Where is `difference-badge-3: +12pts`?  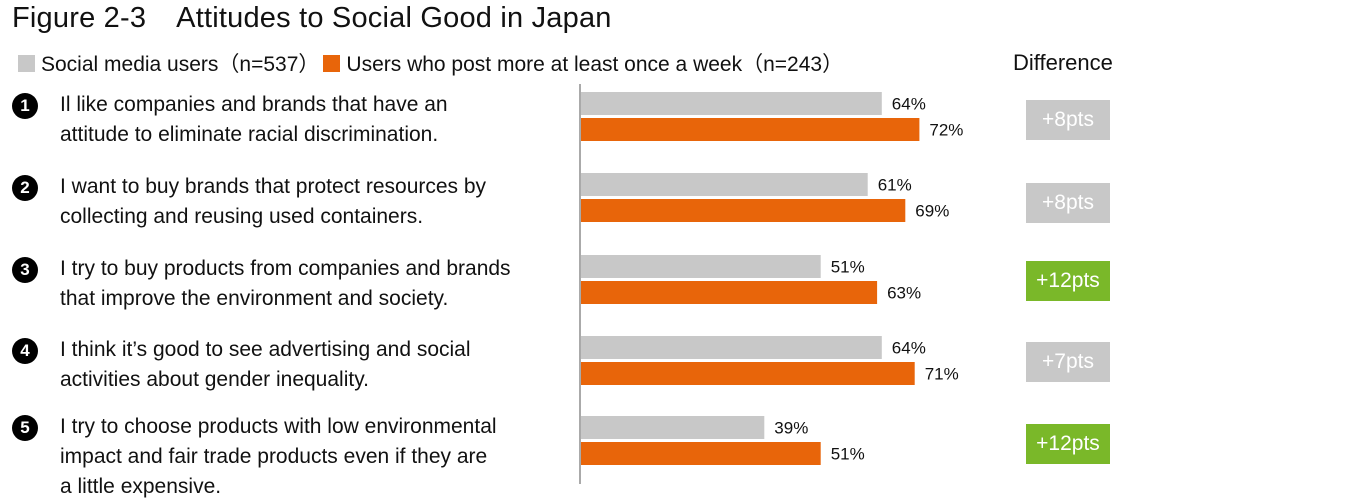 difference-badge-3: +12pts is located at coordinates (1068, 281).